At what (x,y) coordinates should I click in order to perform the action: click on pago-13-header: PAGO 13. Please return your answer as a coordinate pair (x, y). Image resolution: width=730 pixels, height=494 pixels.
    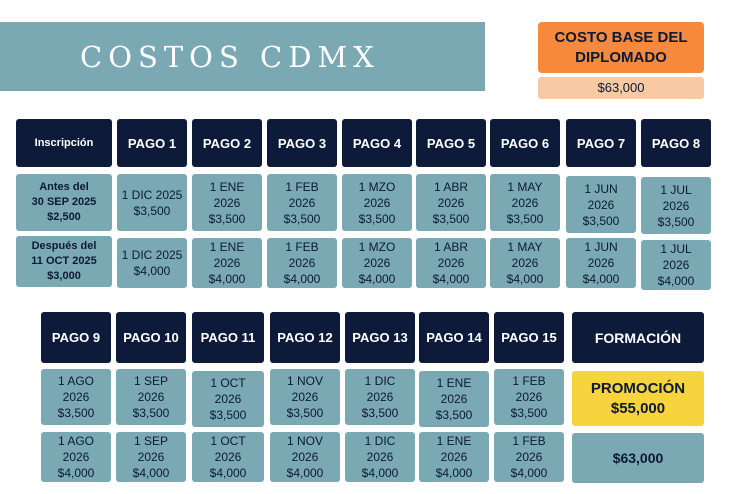
    Looking at the image, I should click on (380, 337).